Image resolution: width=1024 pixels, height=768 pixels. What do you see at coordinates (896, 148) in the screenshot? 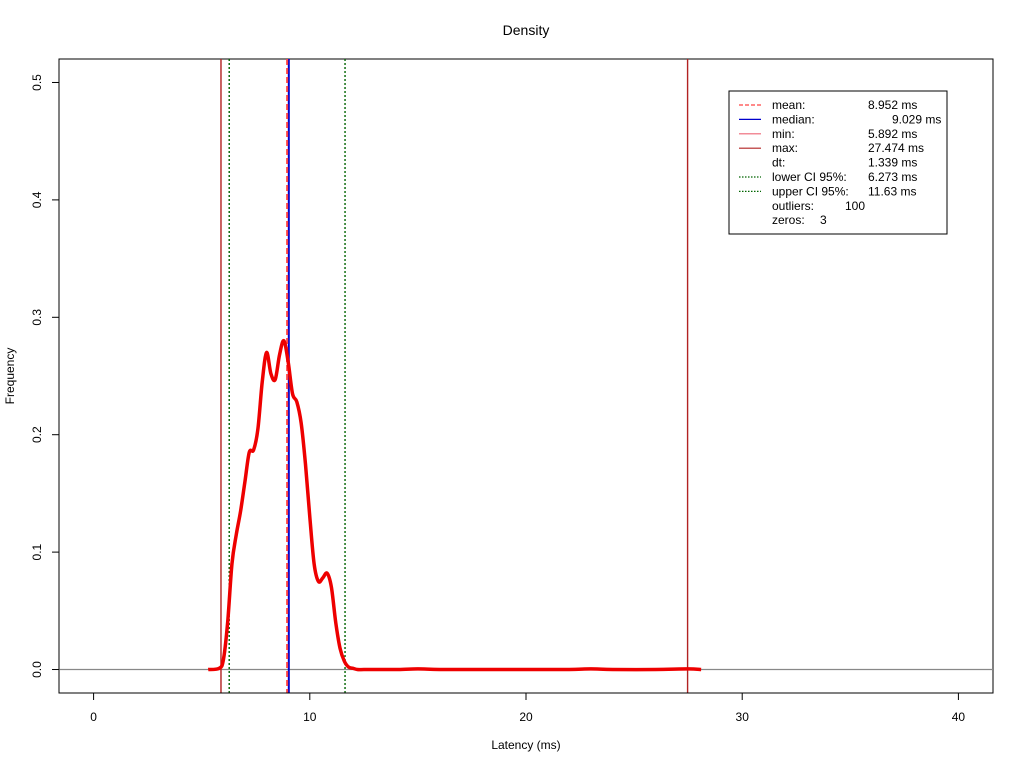
I see `legend-value: 27.474 ms` at bounding box center [896, 148].